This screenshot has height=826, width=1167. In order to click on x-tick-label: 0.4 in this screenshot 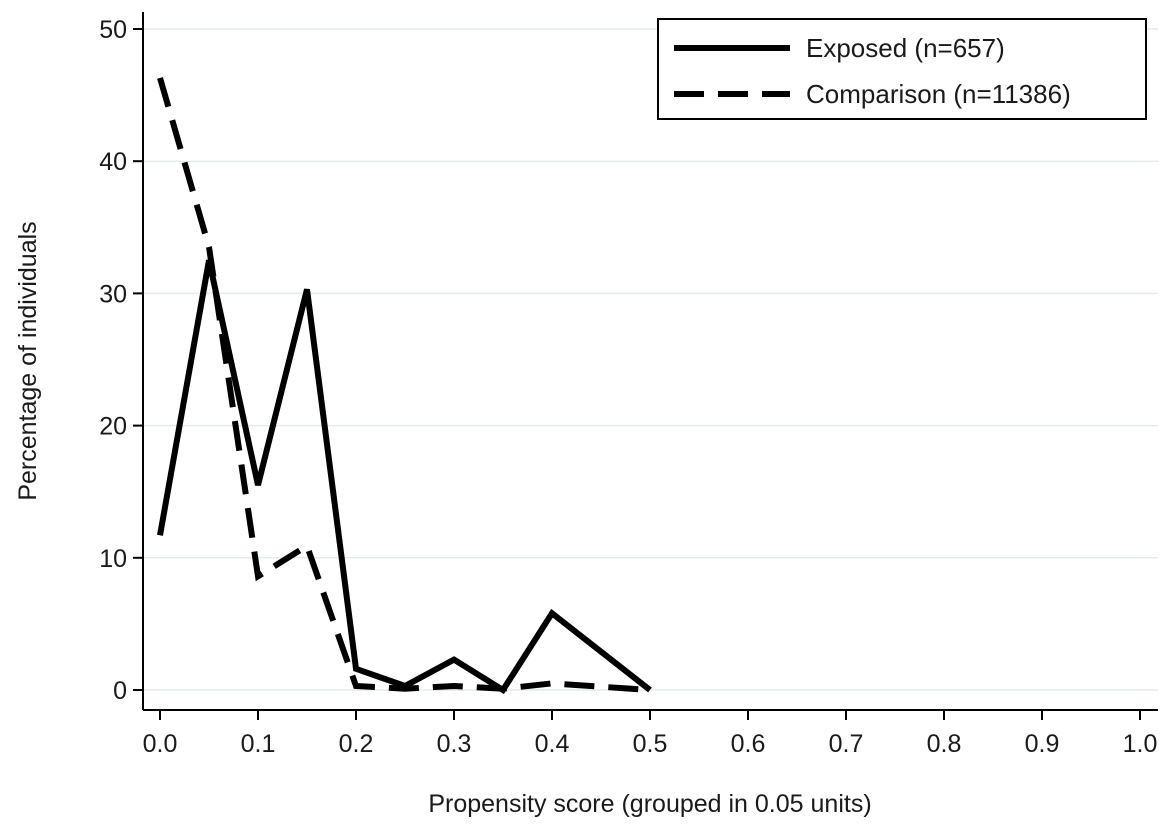, I will do `click(552, 744)`.